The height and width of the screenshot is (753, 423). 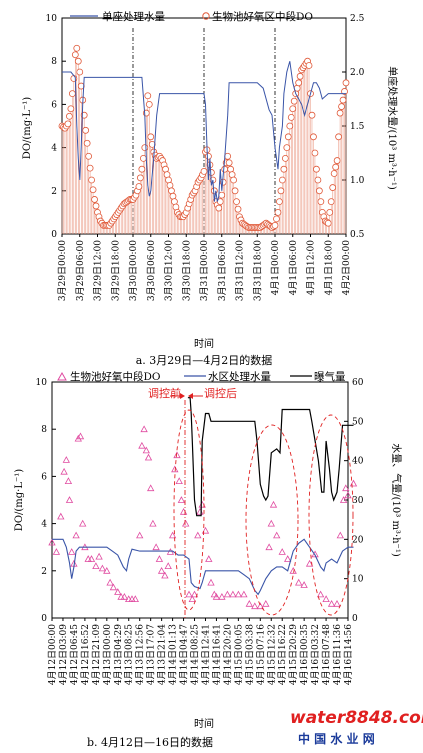 What do you see at coordinates (204, 343) in the screenshot?
I see `chart-a-x-axis-label: 时间` at bounding box center [204, 343].